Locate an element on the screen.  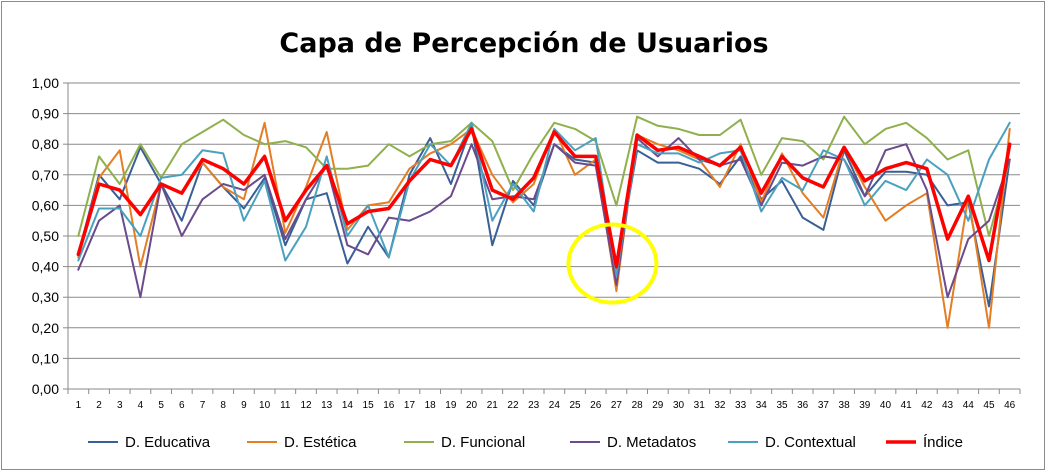
x-tick-label: 16 is located at coordinates (389, 405).